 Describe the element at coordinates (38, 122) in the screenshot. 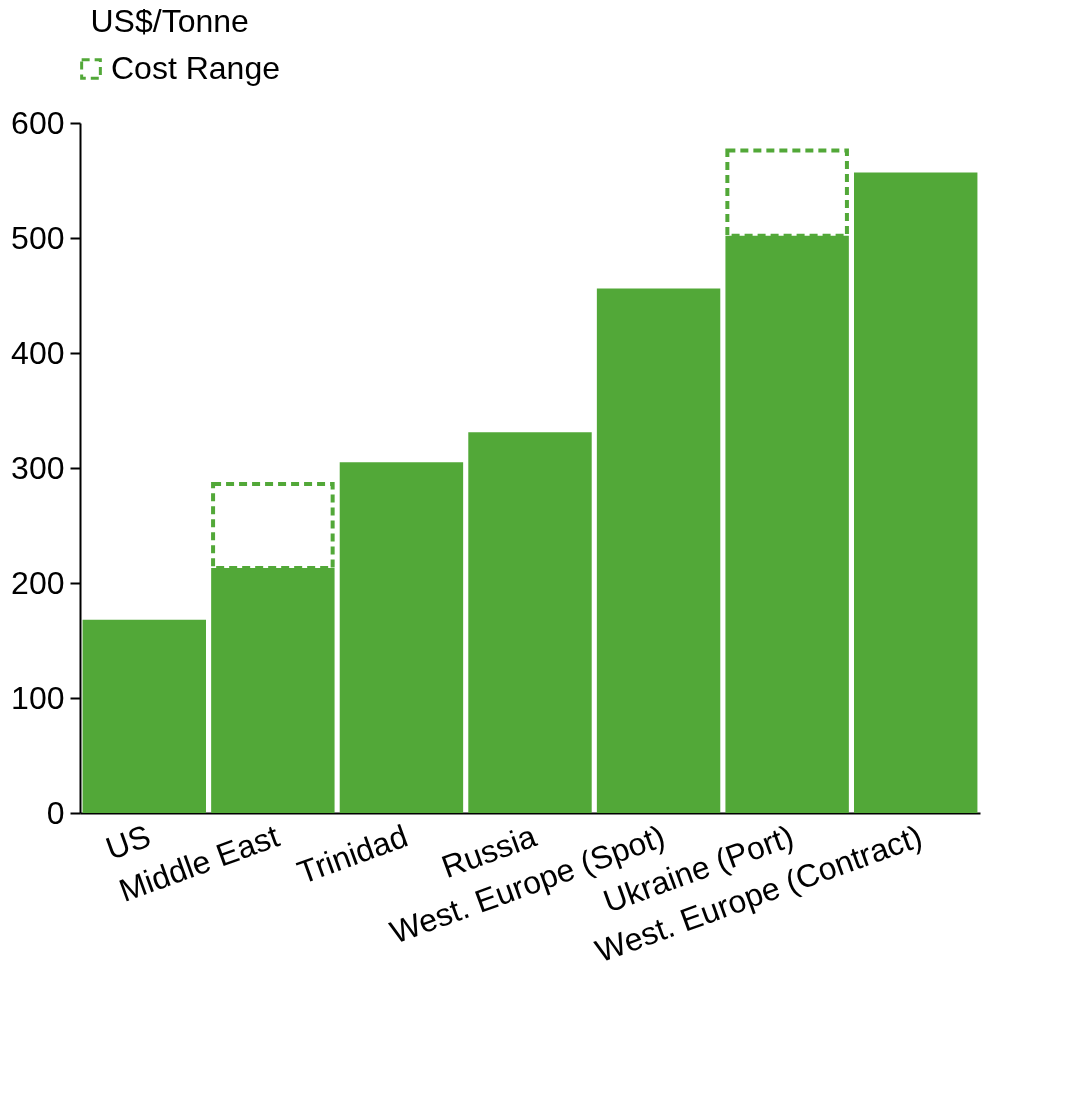

I see `y-tick-label: 600` at that location.